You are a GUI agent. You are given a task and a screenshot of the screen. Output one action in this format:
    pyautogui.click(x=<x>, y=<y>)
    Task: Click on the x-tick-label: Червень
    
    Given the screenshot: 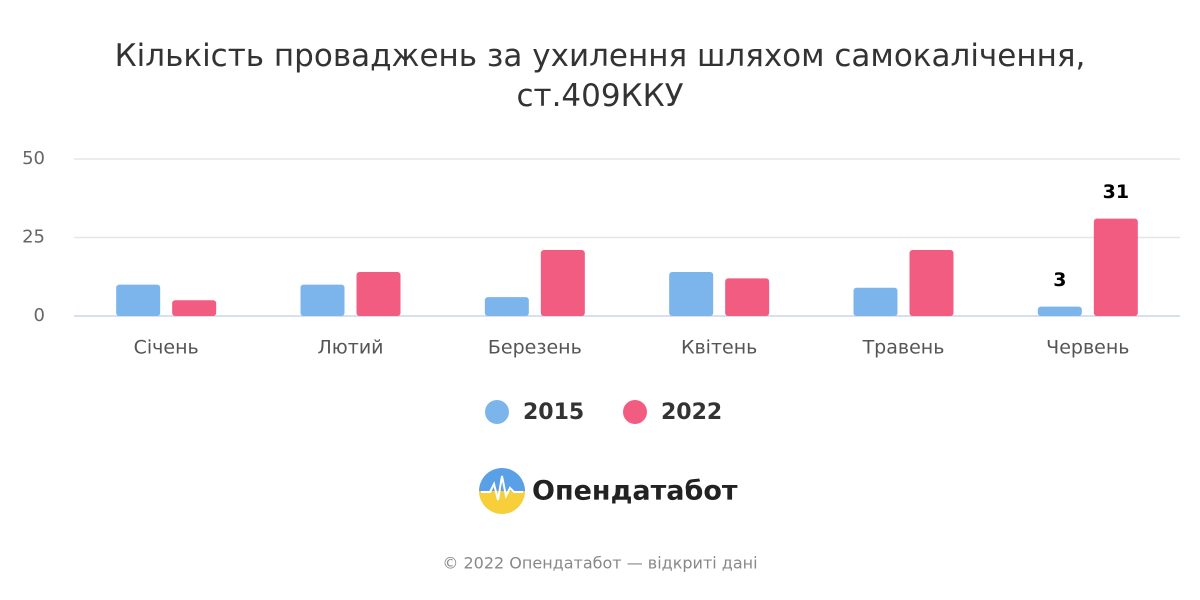 What is the action you would take?
    pyautogui.click(x=1087, y=348)
    